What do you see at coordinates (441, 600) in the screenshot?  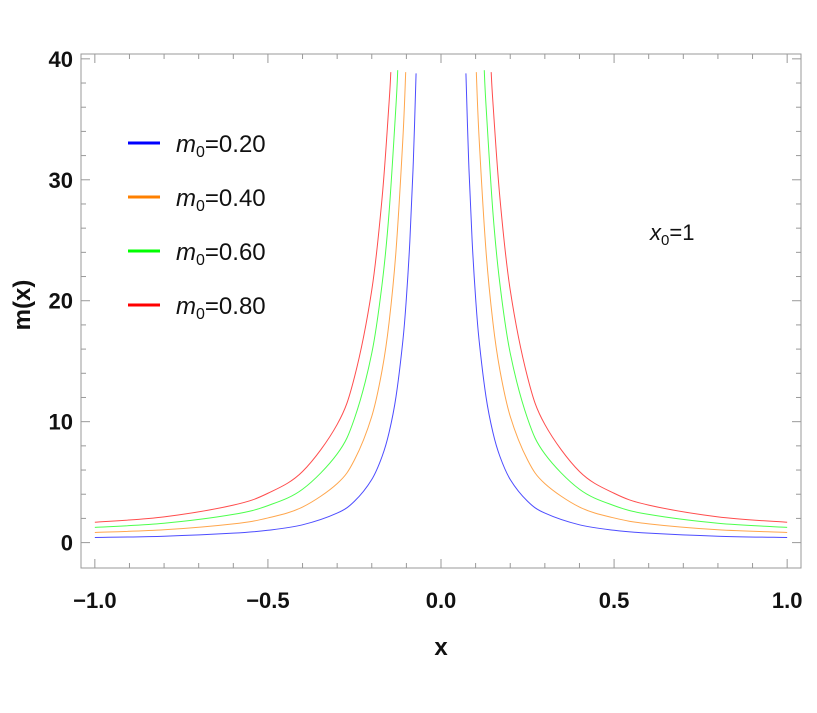 I see `x-tick-label: 0.0` at bounding box center [441, 600].